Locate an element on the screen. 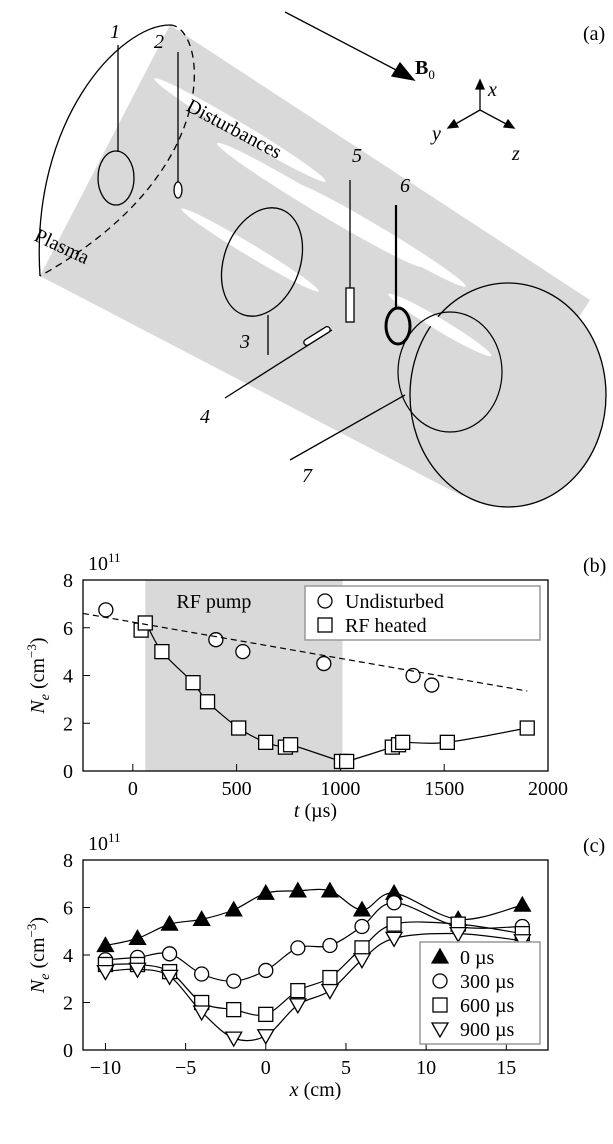  probe-3-loop is located at coordinates (262, 262).